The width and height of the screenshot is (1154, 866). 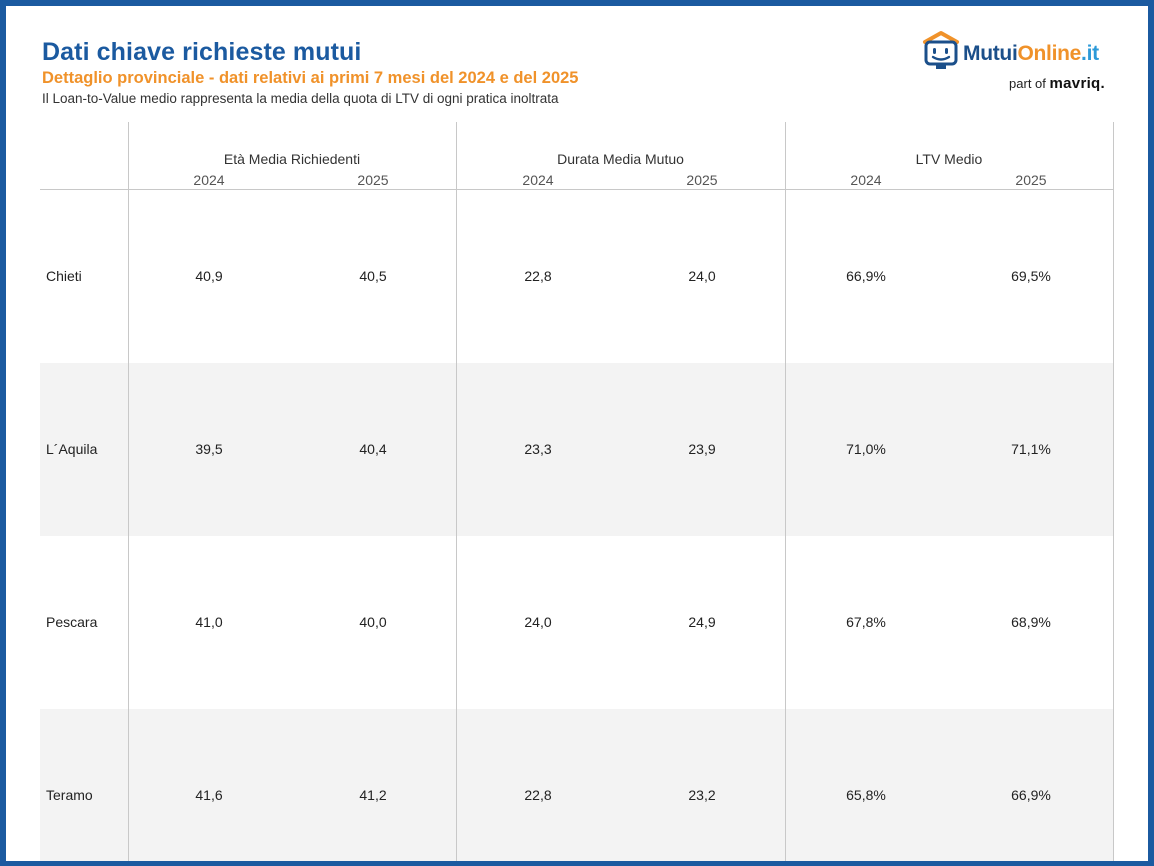 I want to click on table-cell: 40,4, so click(x=373, y=449).